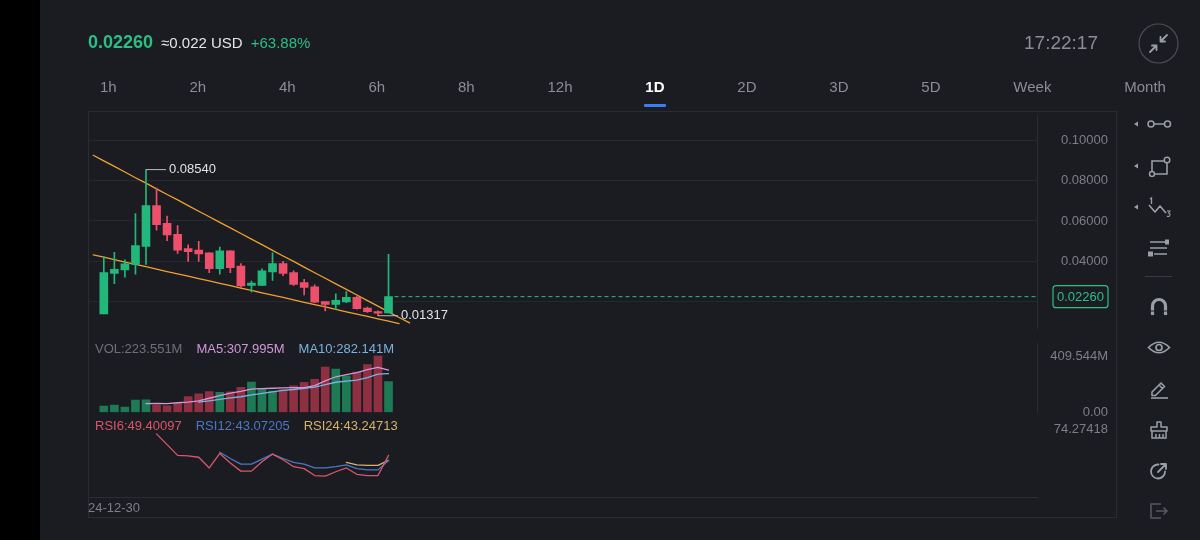 The height and width of the screenshot is (540, 1200). I want to click on series-label: MA10:282.141M, so click(346, 349).